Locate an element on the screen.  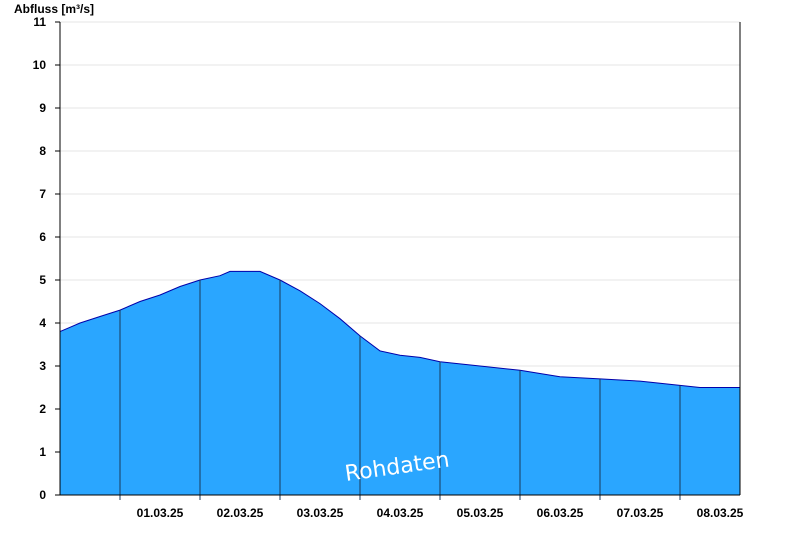
x-tick-label-1: 01.03.25 is located at coordinates (160, 513).